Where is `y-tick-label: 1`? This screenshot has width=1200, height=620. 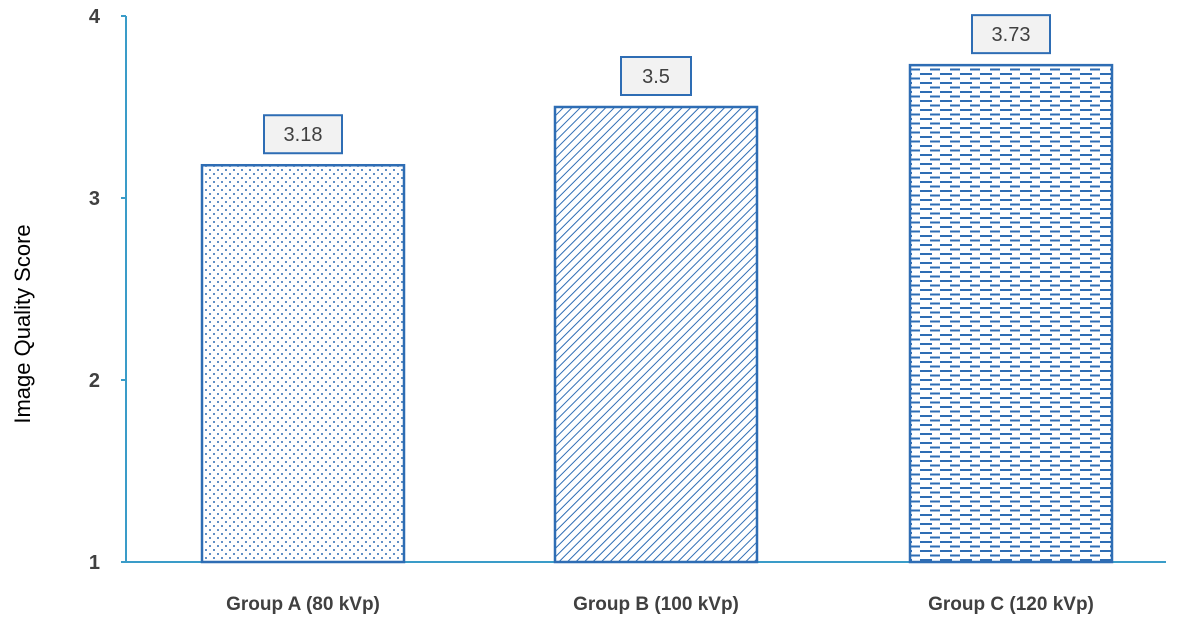 y-tick-label: 1 is located at coordinates (94, 563).